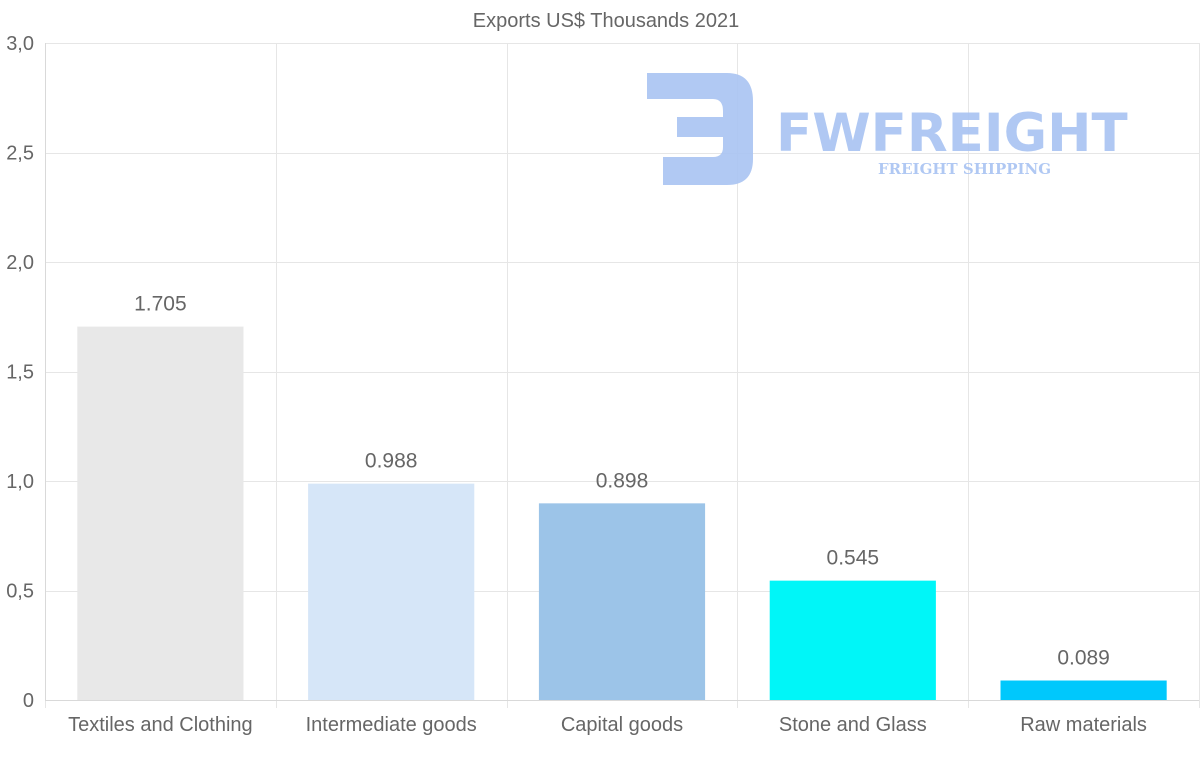  Describe the element at coordinates (20, 44) in the screenshot. I see `y-tick-label: 3,0` at that location.